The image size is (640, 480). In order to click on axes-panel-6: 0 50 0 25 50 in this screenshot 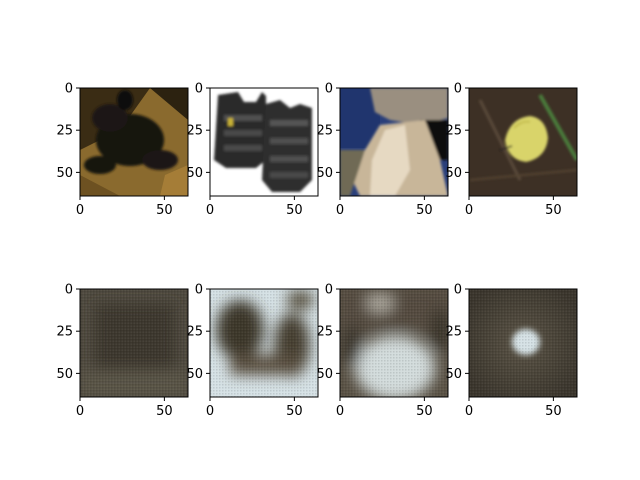, I will do `click(252, 351)`.